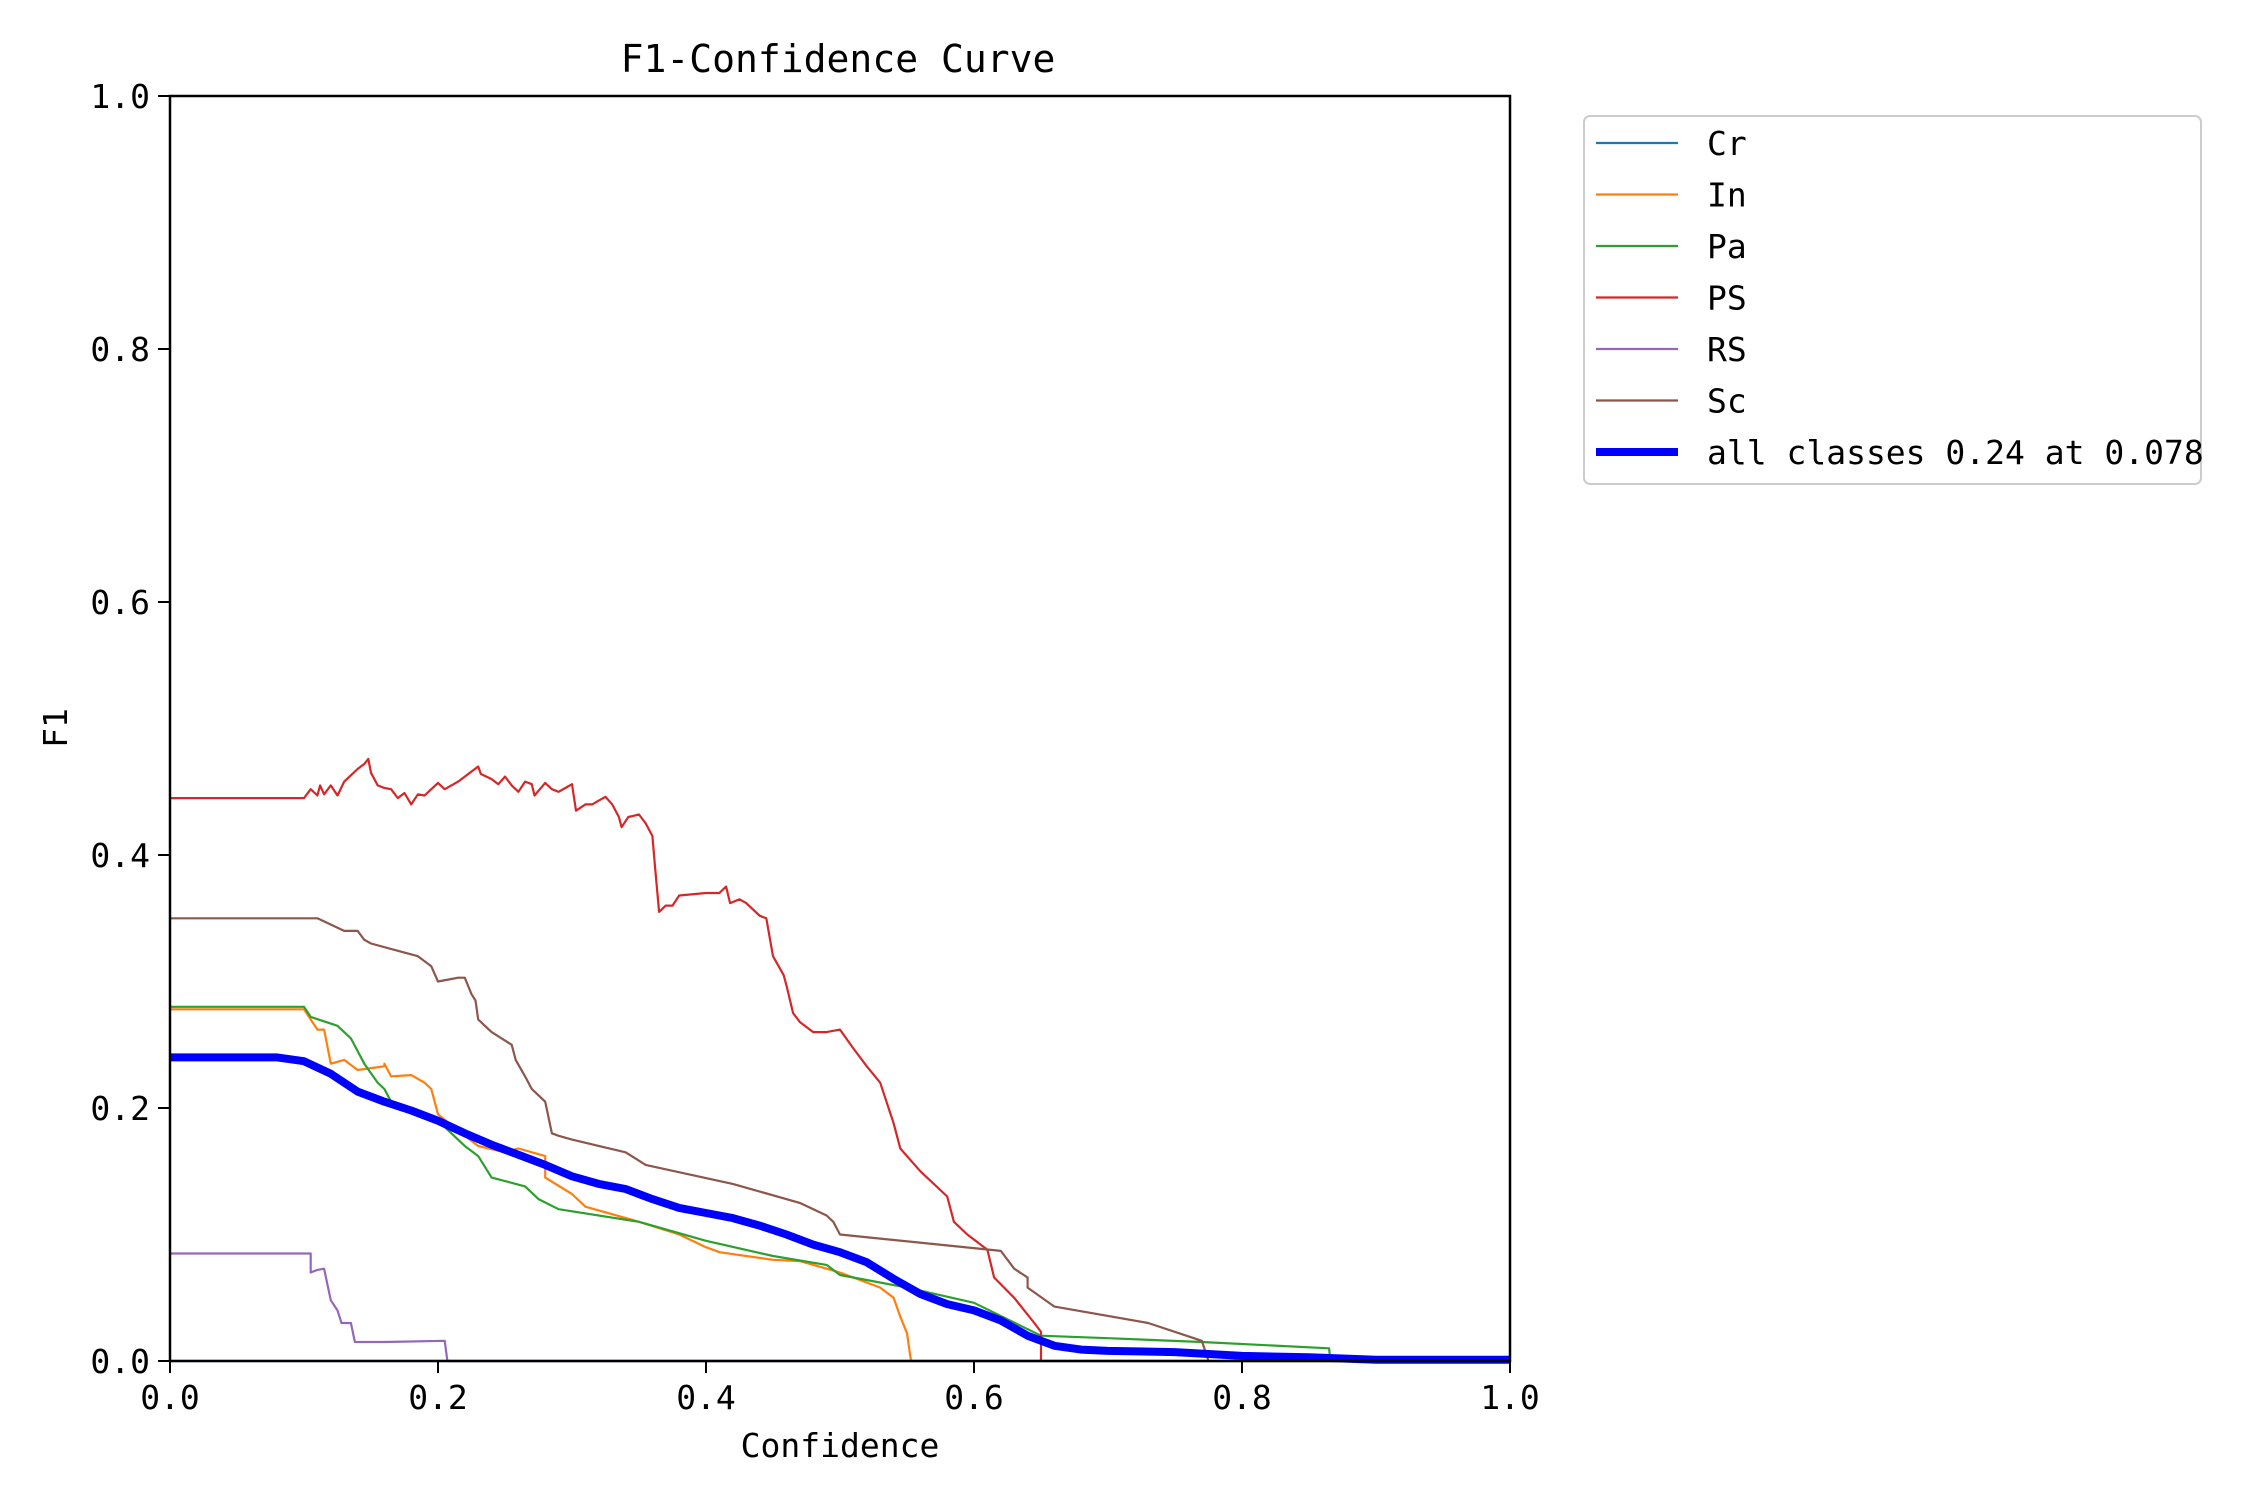 The image size is (2250, 1500). I want to click on y-axis-ticks: 0.0 0.2 0.4 0.6 0.8 1.0, so click(130, 729).